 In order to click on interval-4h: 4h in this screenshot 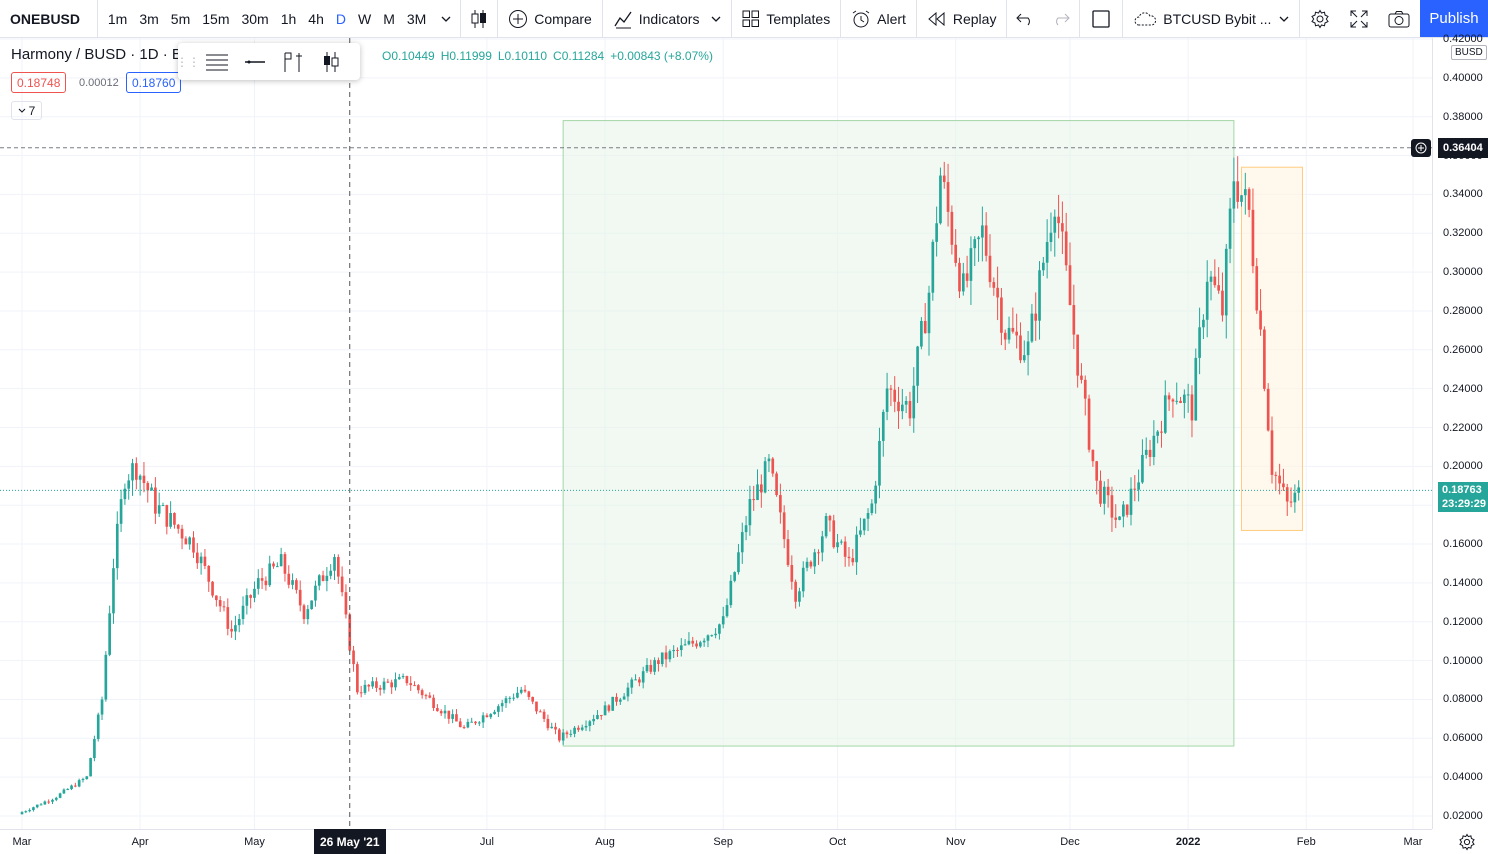, I will do `click(316, 18)`.